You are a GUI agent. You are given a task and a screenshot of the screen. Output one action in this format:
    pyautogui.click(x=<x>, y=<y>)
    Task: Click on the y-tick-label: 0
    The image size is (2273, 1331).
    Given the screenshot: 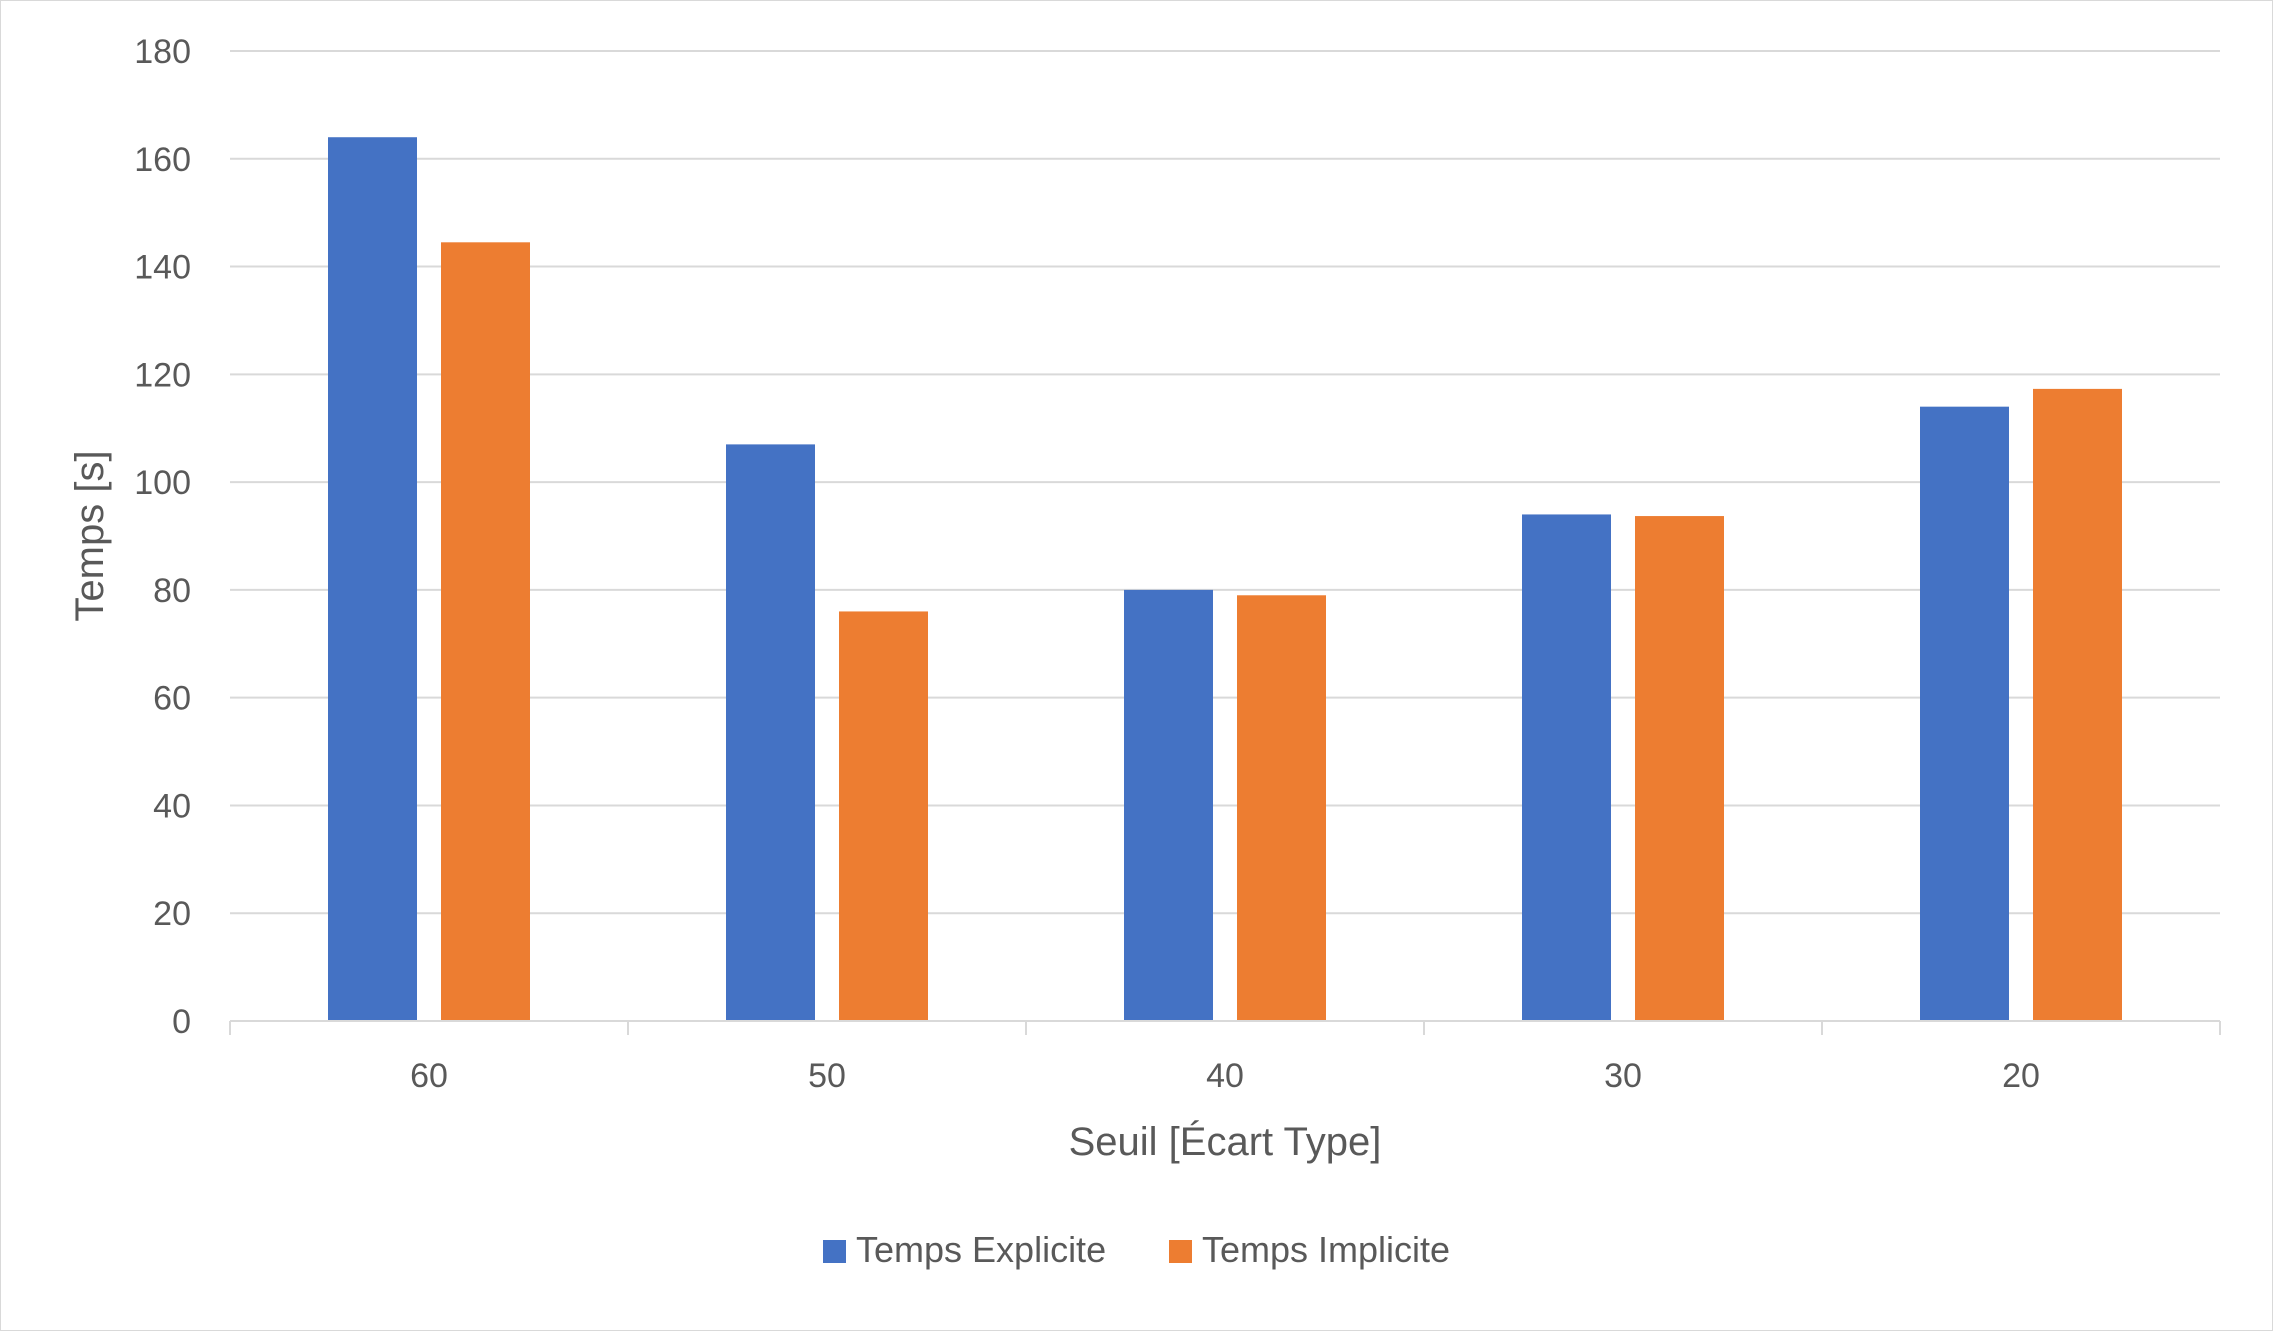 What is the action you would take?
    pyautogui.click(x=181, y=1022)
    